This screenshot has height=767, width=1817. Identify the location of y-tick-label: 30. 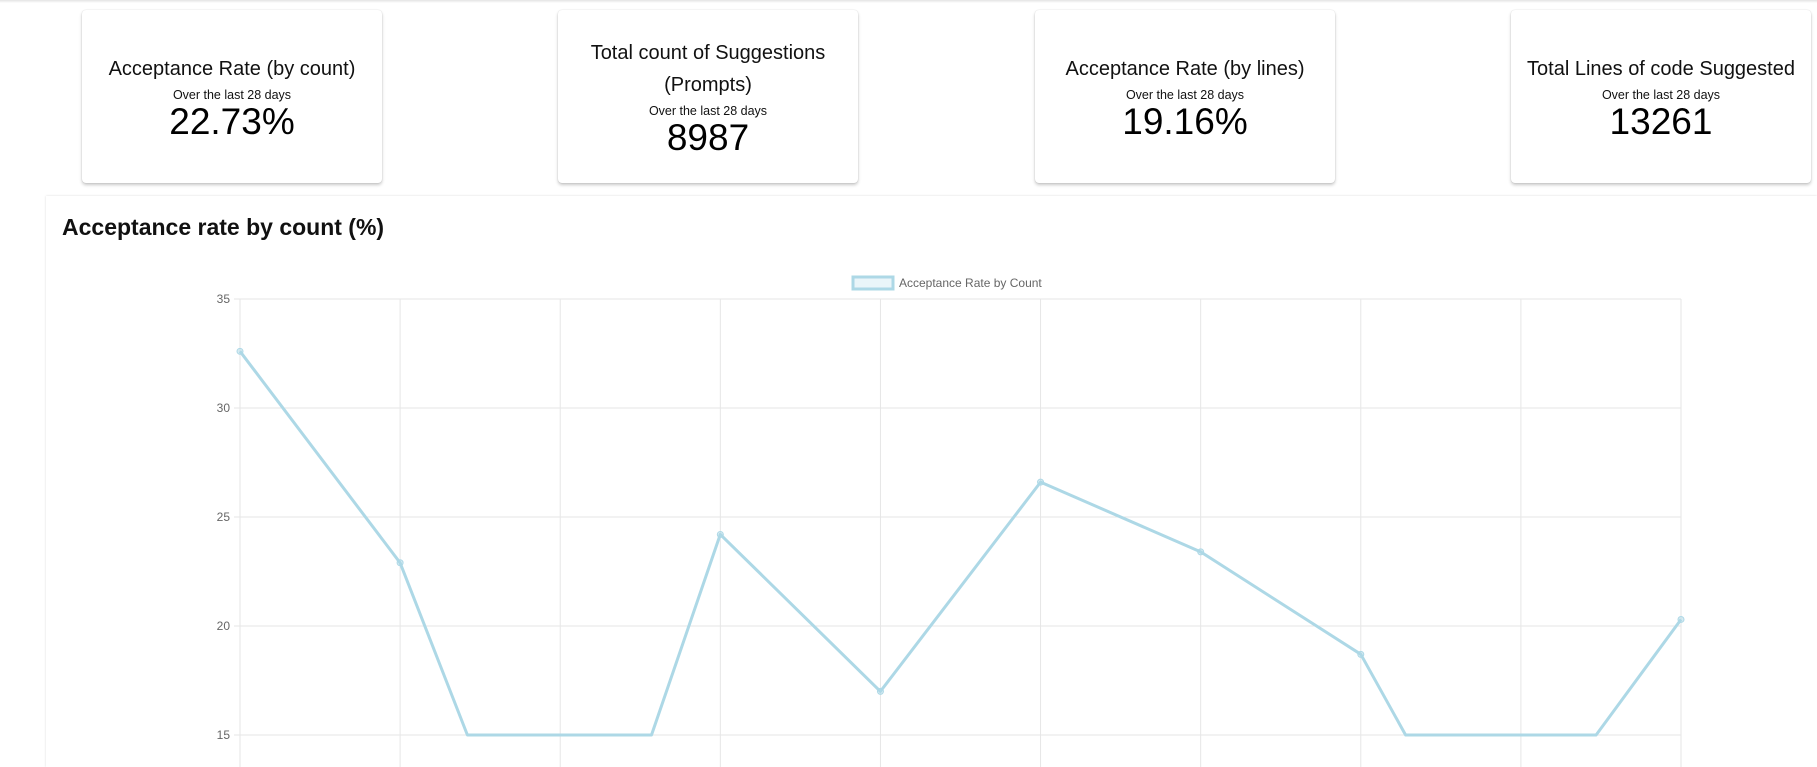
(224, 408).